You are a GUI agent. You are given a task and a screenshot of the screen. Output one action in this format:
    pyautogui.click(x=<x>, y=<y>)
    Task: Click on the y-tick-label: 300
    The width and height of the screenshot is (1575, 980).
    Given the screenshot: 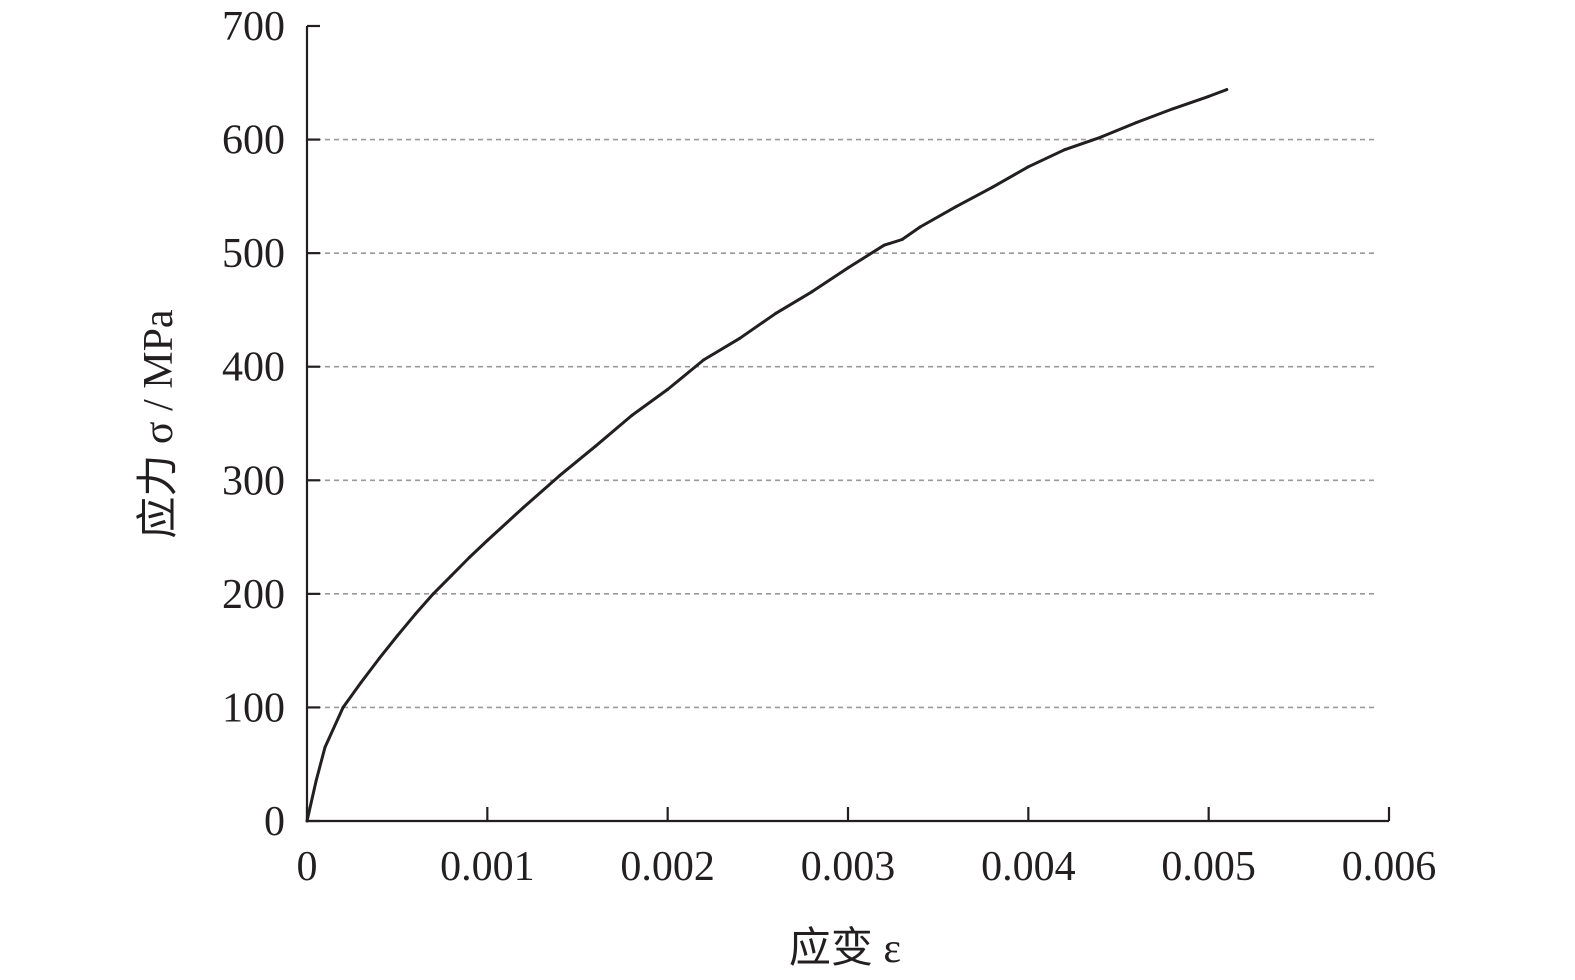 What is the action you would take?
    pyautogui.click(x=253, y=481)
    